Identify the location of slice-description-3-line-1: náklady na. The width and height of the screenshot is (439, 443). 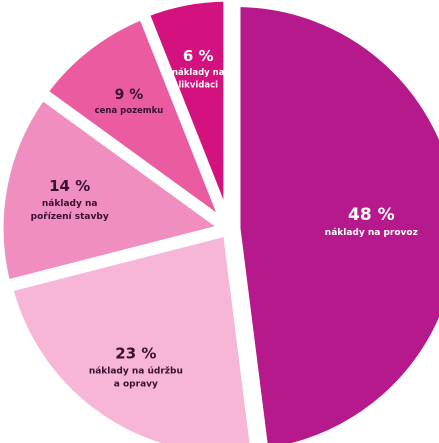
(70, 204).